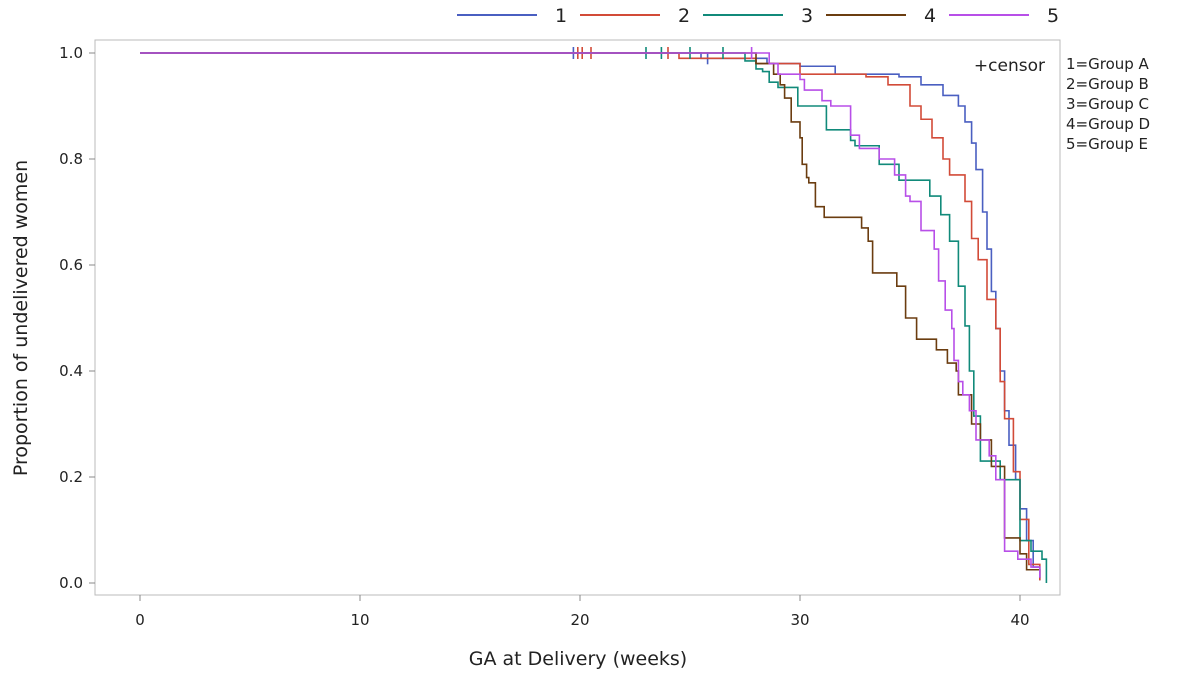  What do you see at coordinates (71, 583) in the screenshot?
I see `y-tick-label: 0.0` at bounding box center [71, 583].